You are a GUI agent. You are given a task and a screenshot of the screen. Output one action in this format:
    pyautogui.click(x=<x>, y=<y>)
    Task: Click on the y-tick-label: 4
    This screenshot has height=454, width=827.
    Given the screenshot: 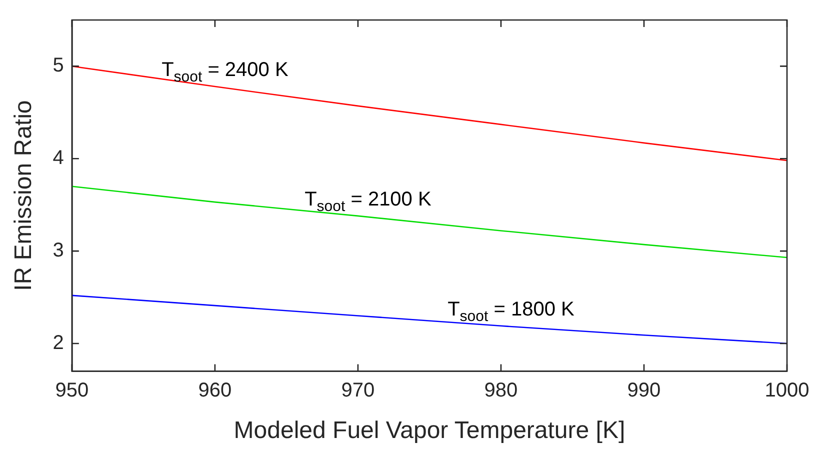 What is the action you would take?
    pyautogui.click(x=58, y=158)
    